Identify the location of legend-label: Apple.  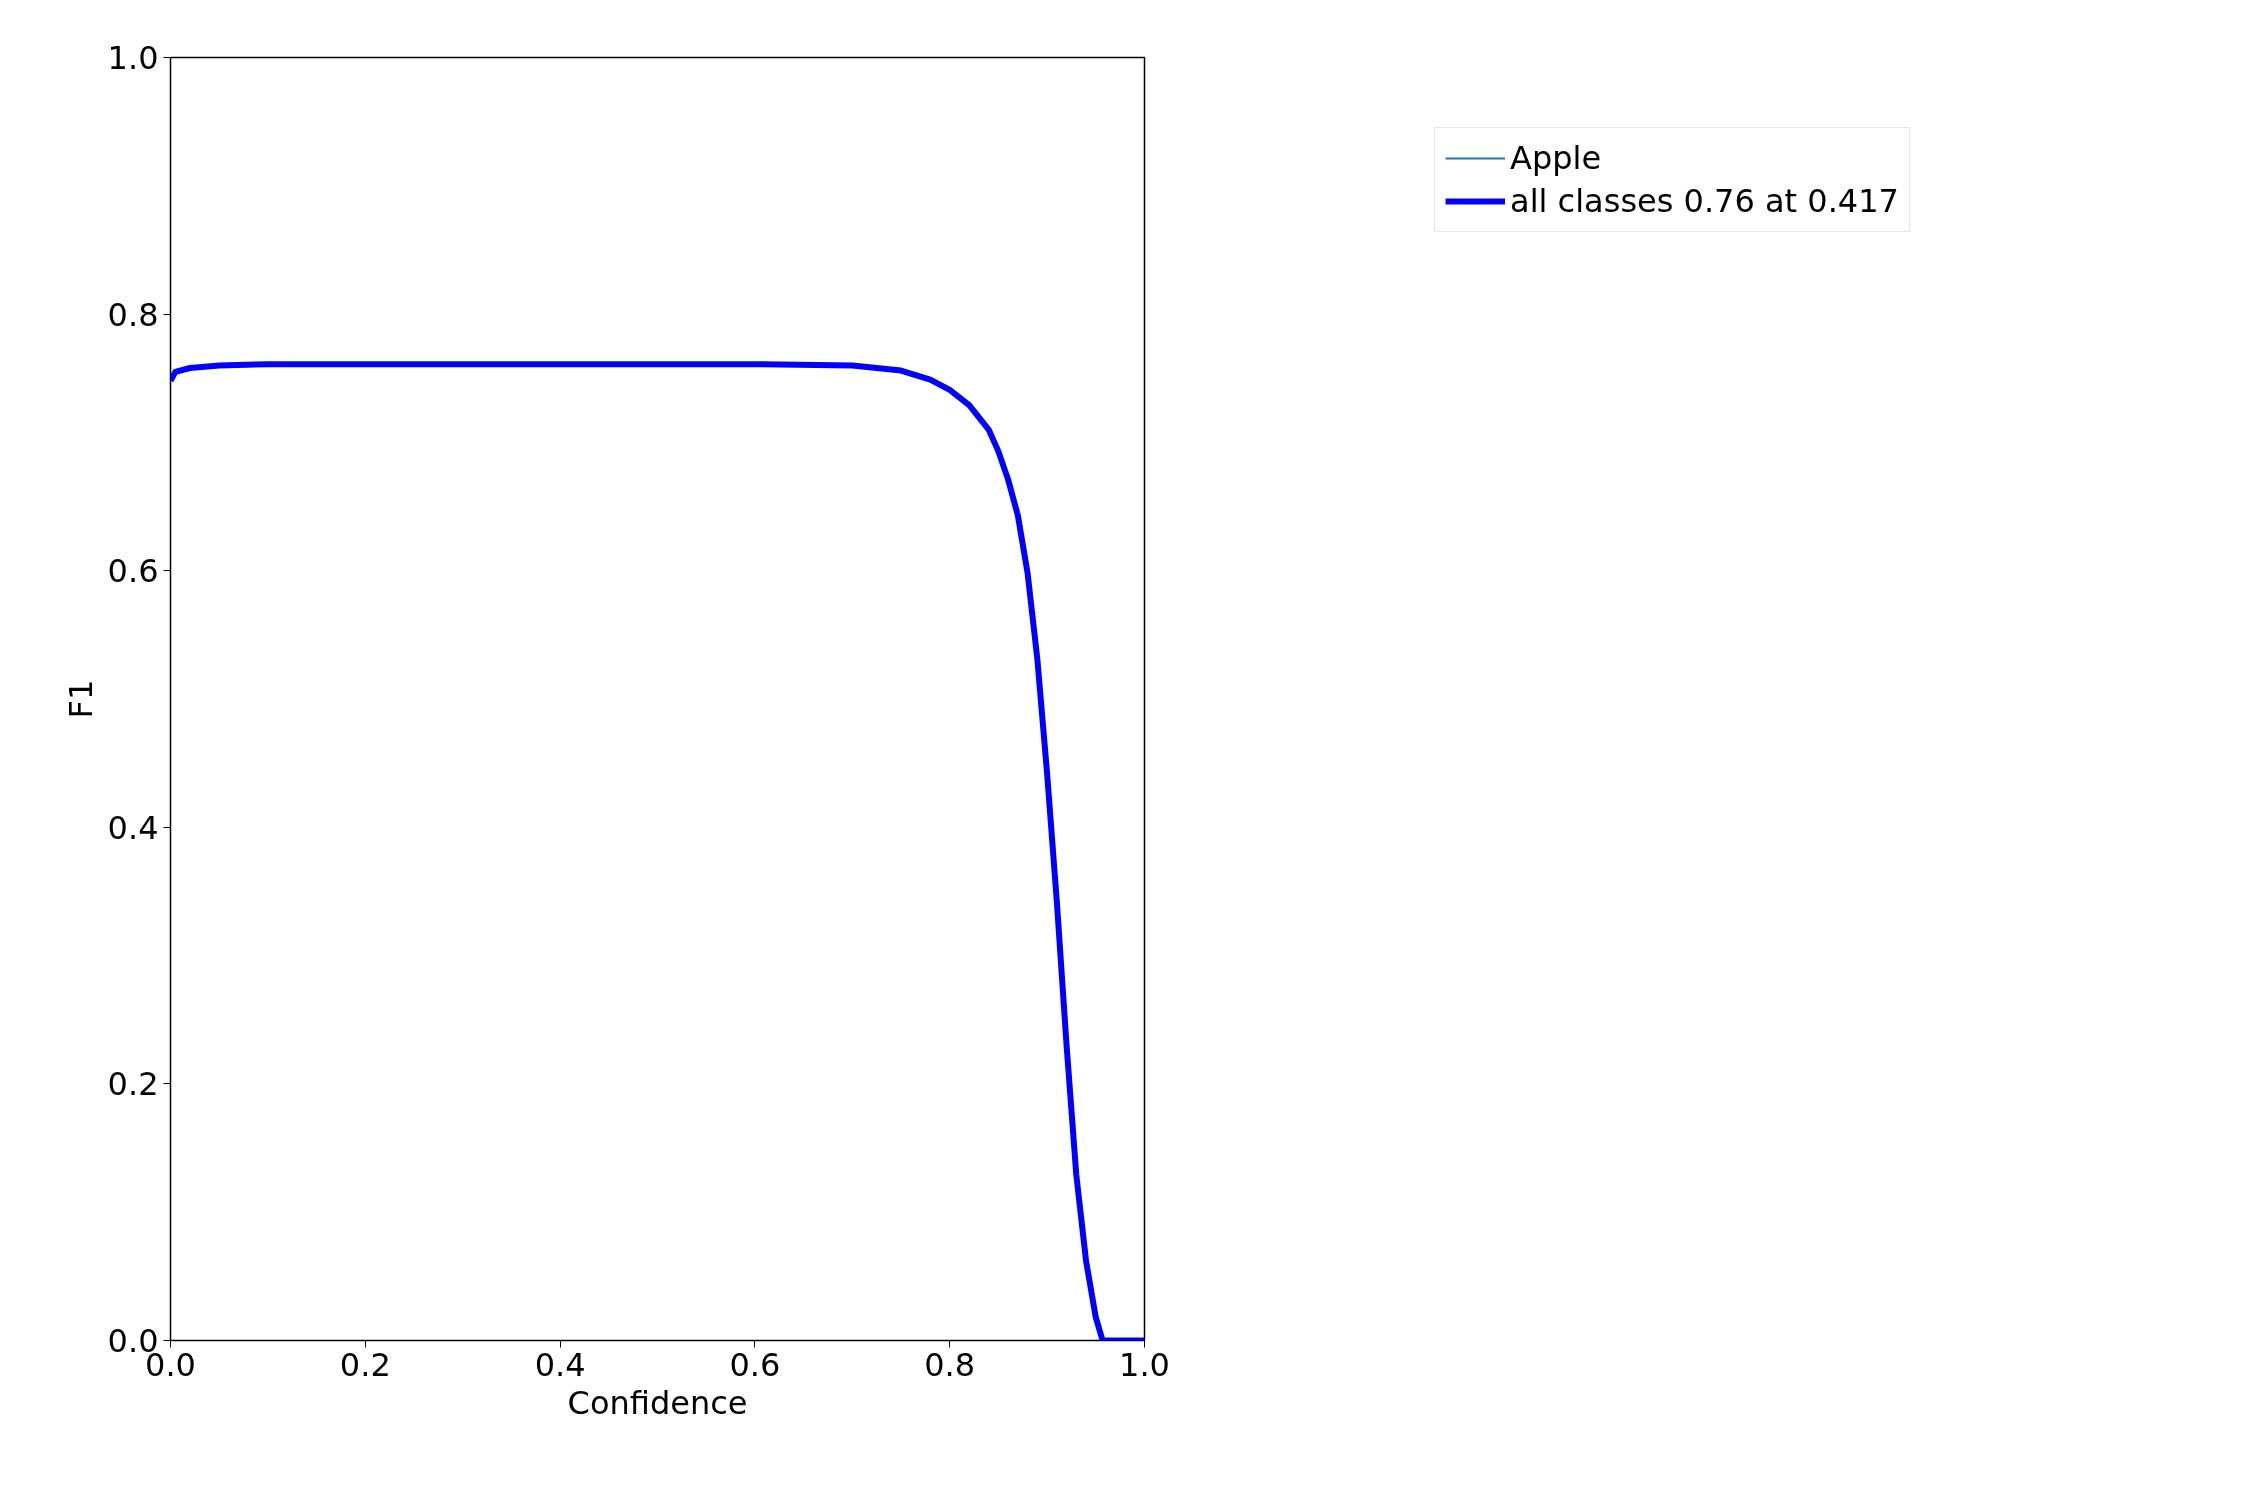
(1556, 158).